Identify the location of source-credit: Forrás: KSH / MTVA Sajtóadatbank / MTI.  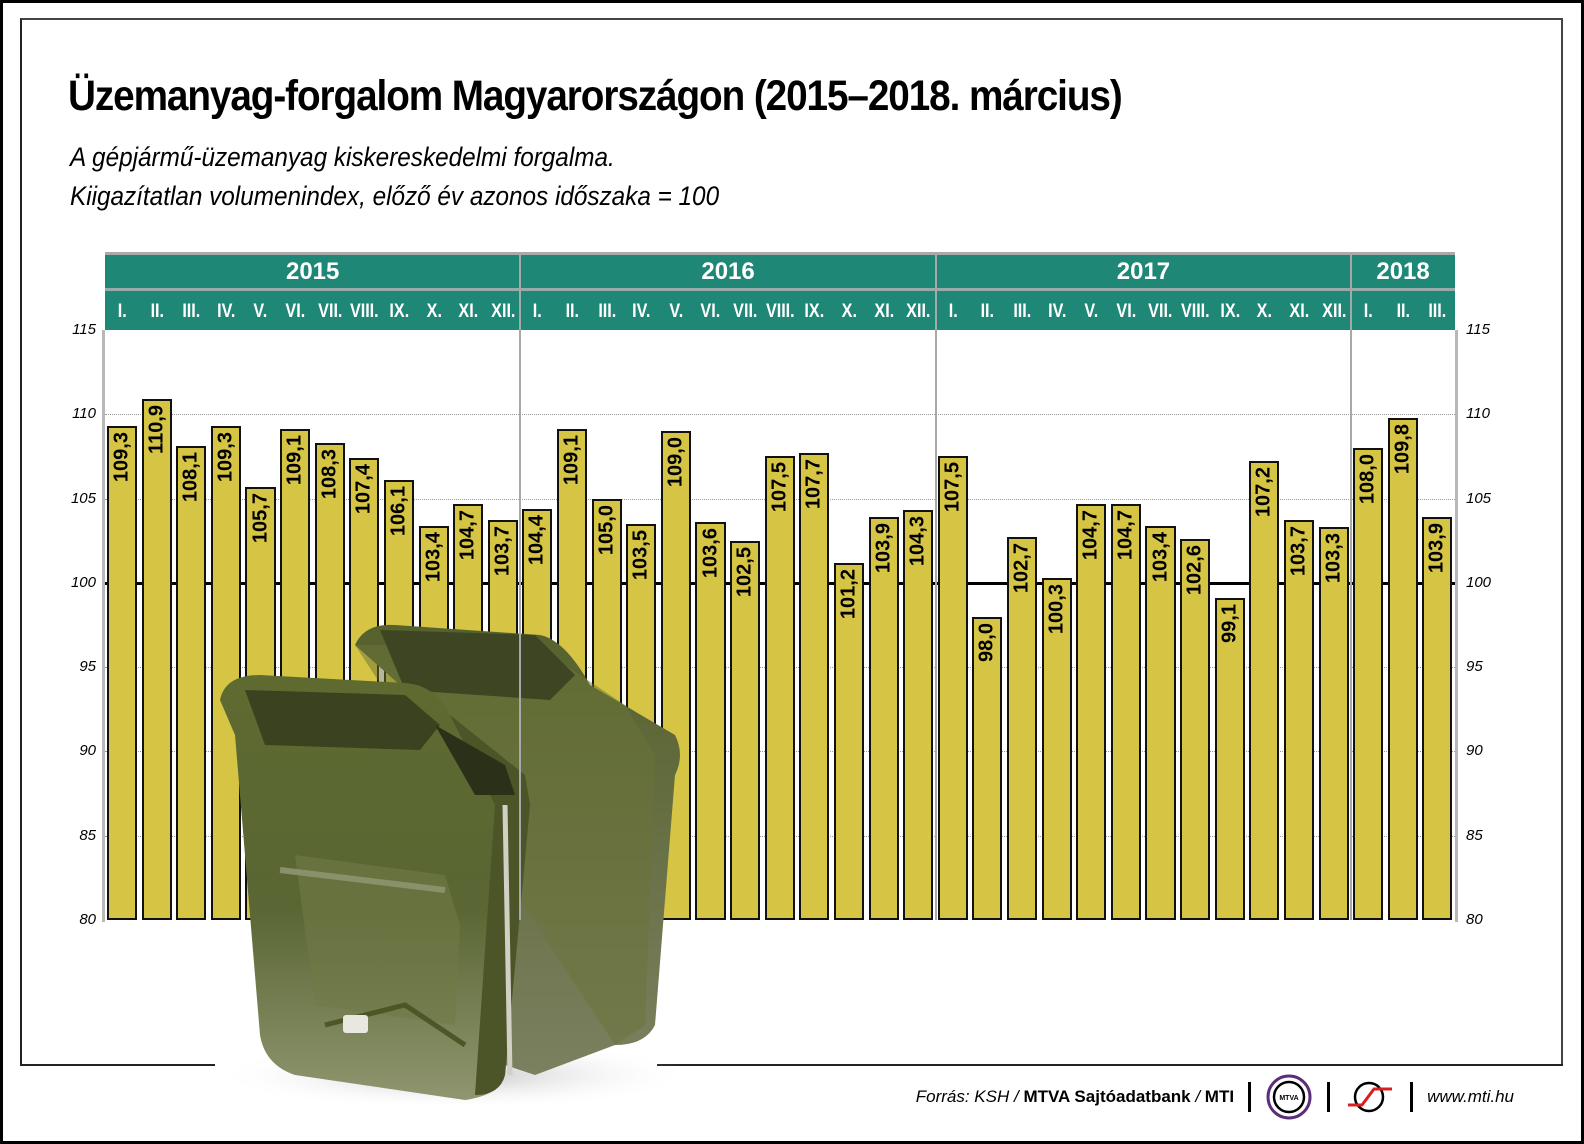
(1075, 1097).